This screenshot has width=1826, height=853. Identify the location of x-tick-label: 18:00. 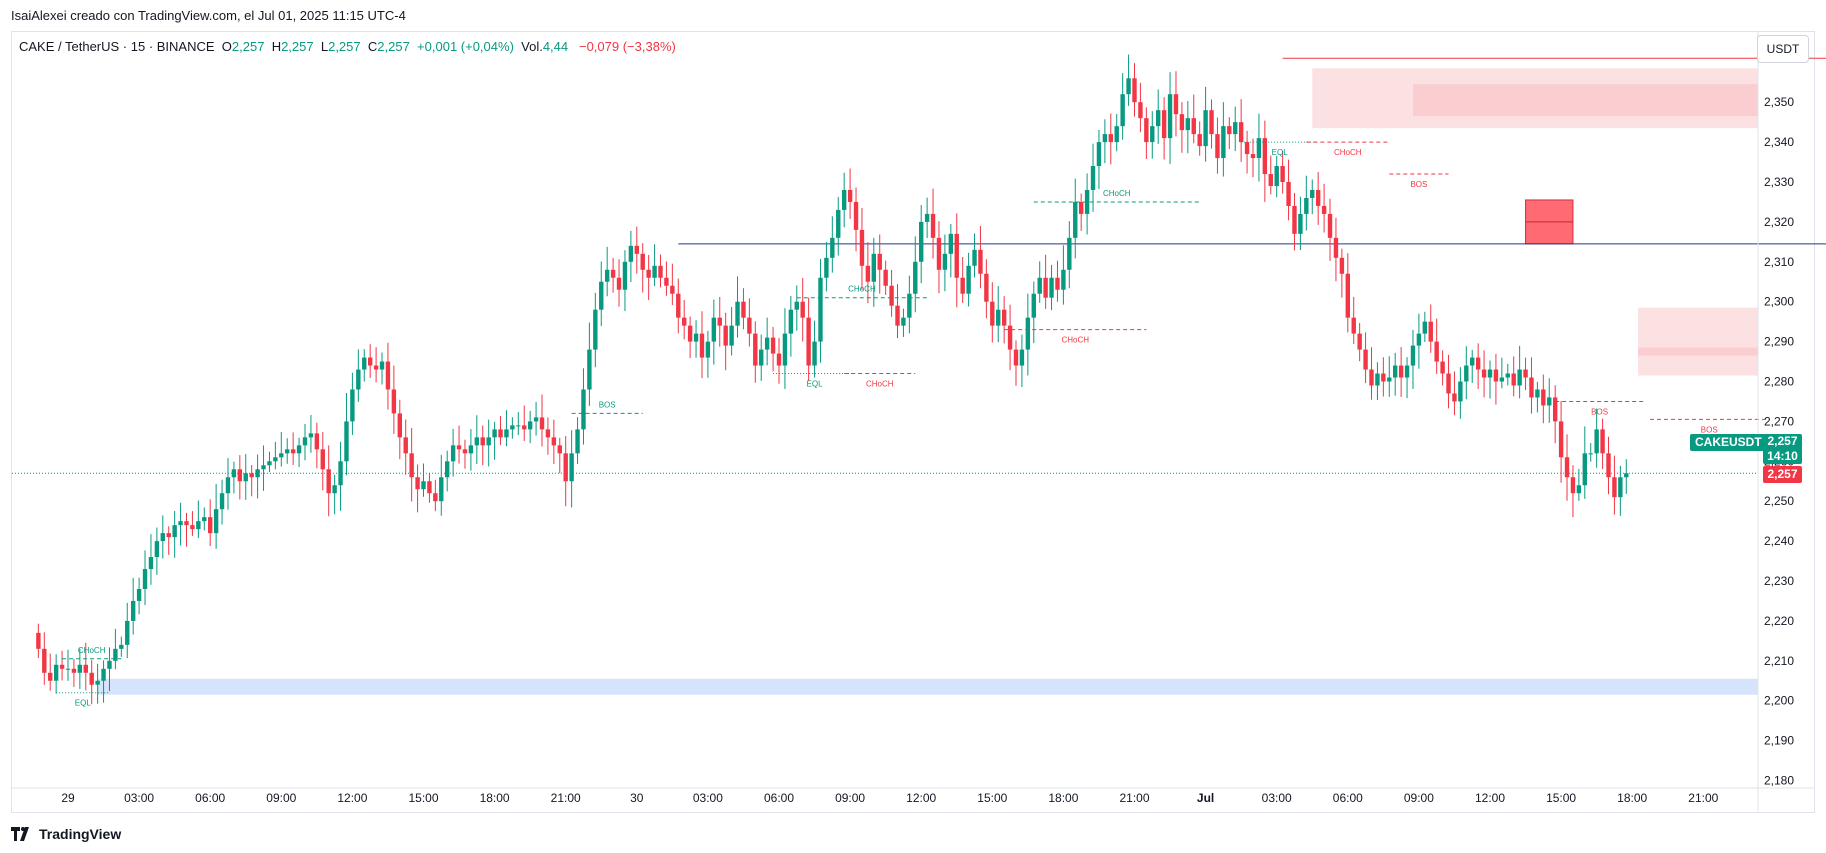
(495, 798).